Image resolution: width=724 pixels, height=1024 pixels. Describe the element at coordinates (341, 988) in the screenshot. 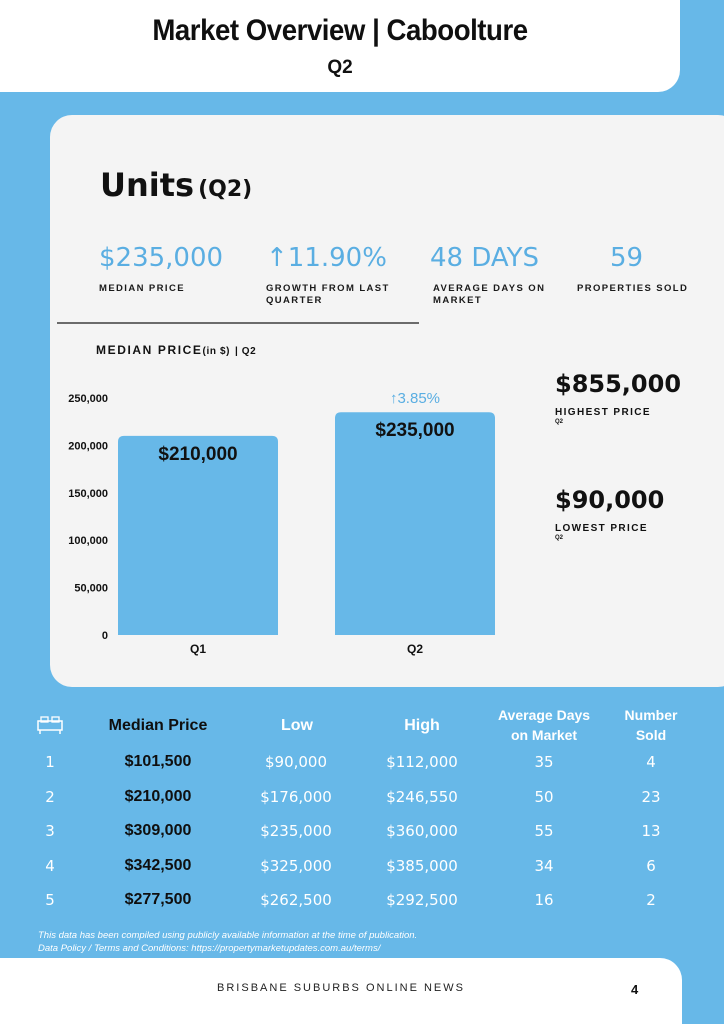

I see `footer-brand: BRISBANE SUBURBS ONLINE NEWS` at that location.